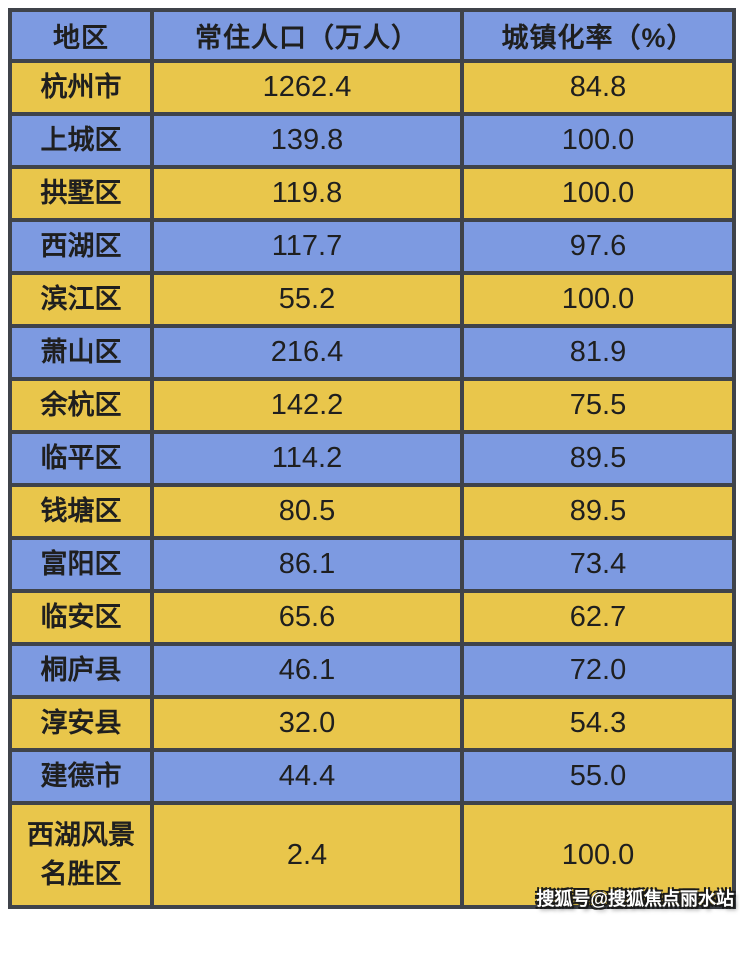  I want to click on region-cell: 杭州市, so click(81, 87).